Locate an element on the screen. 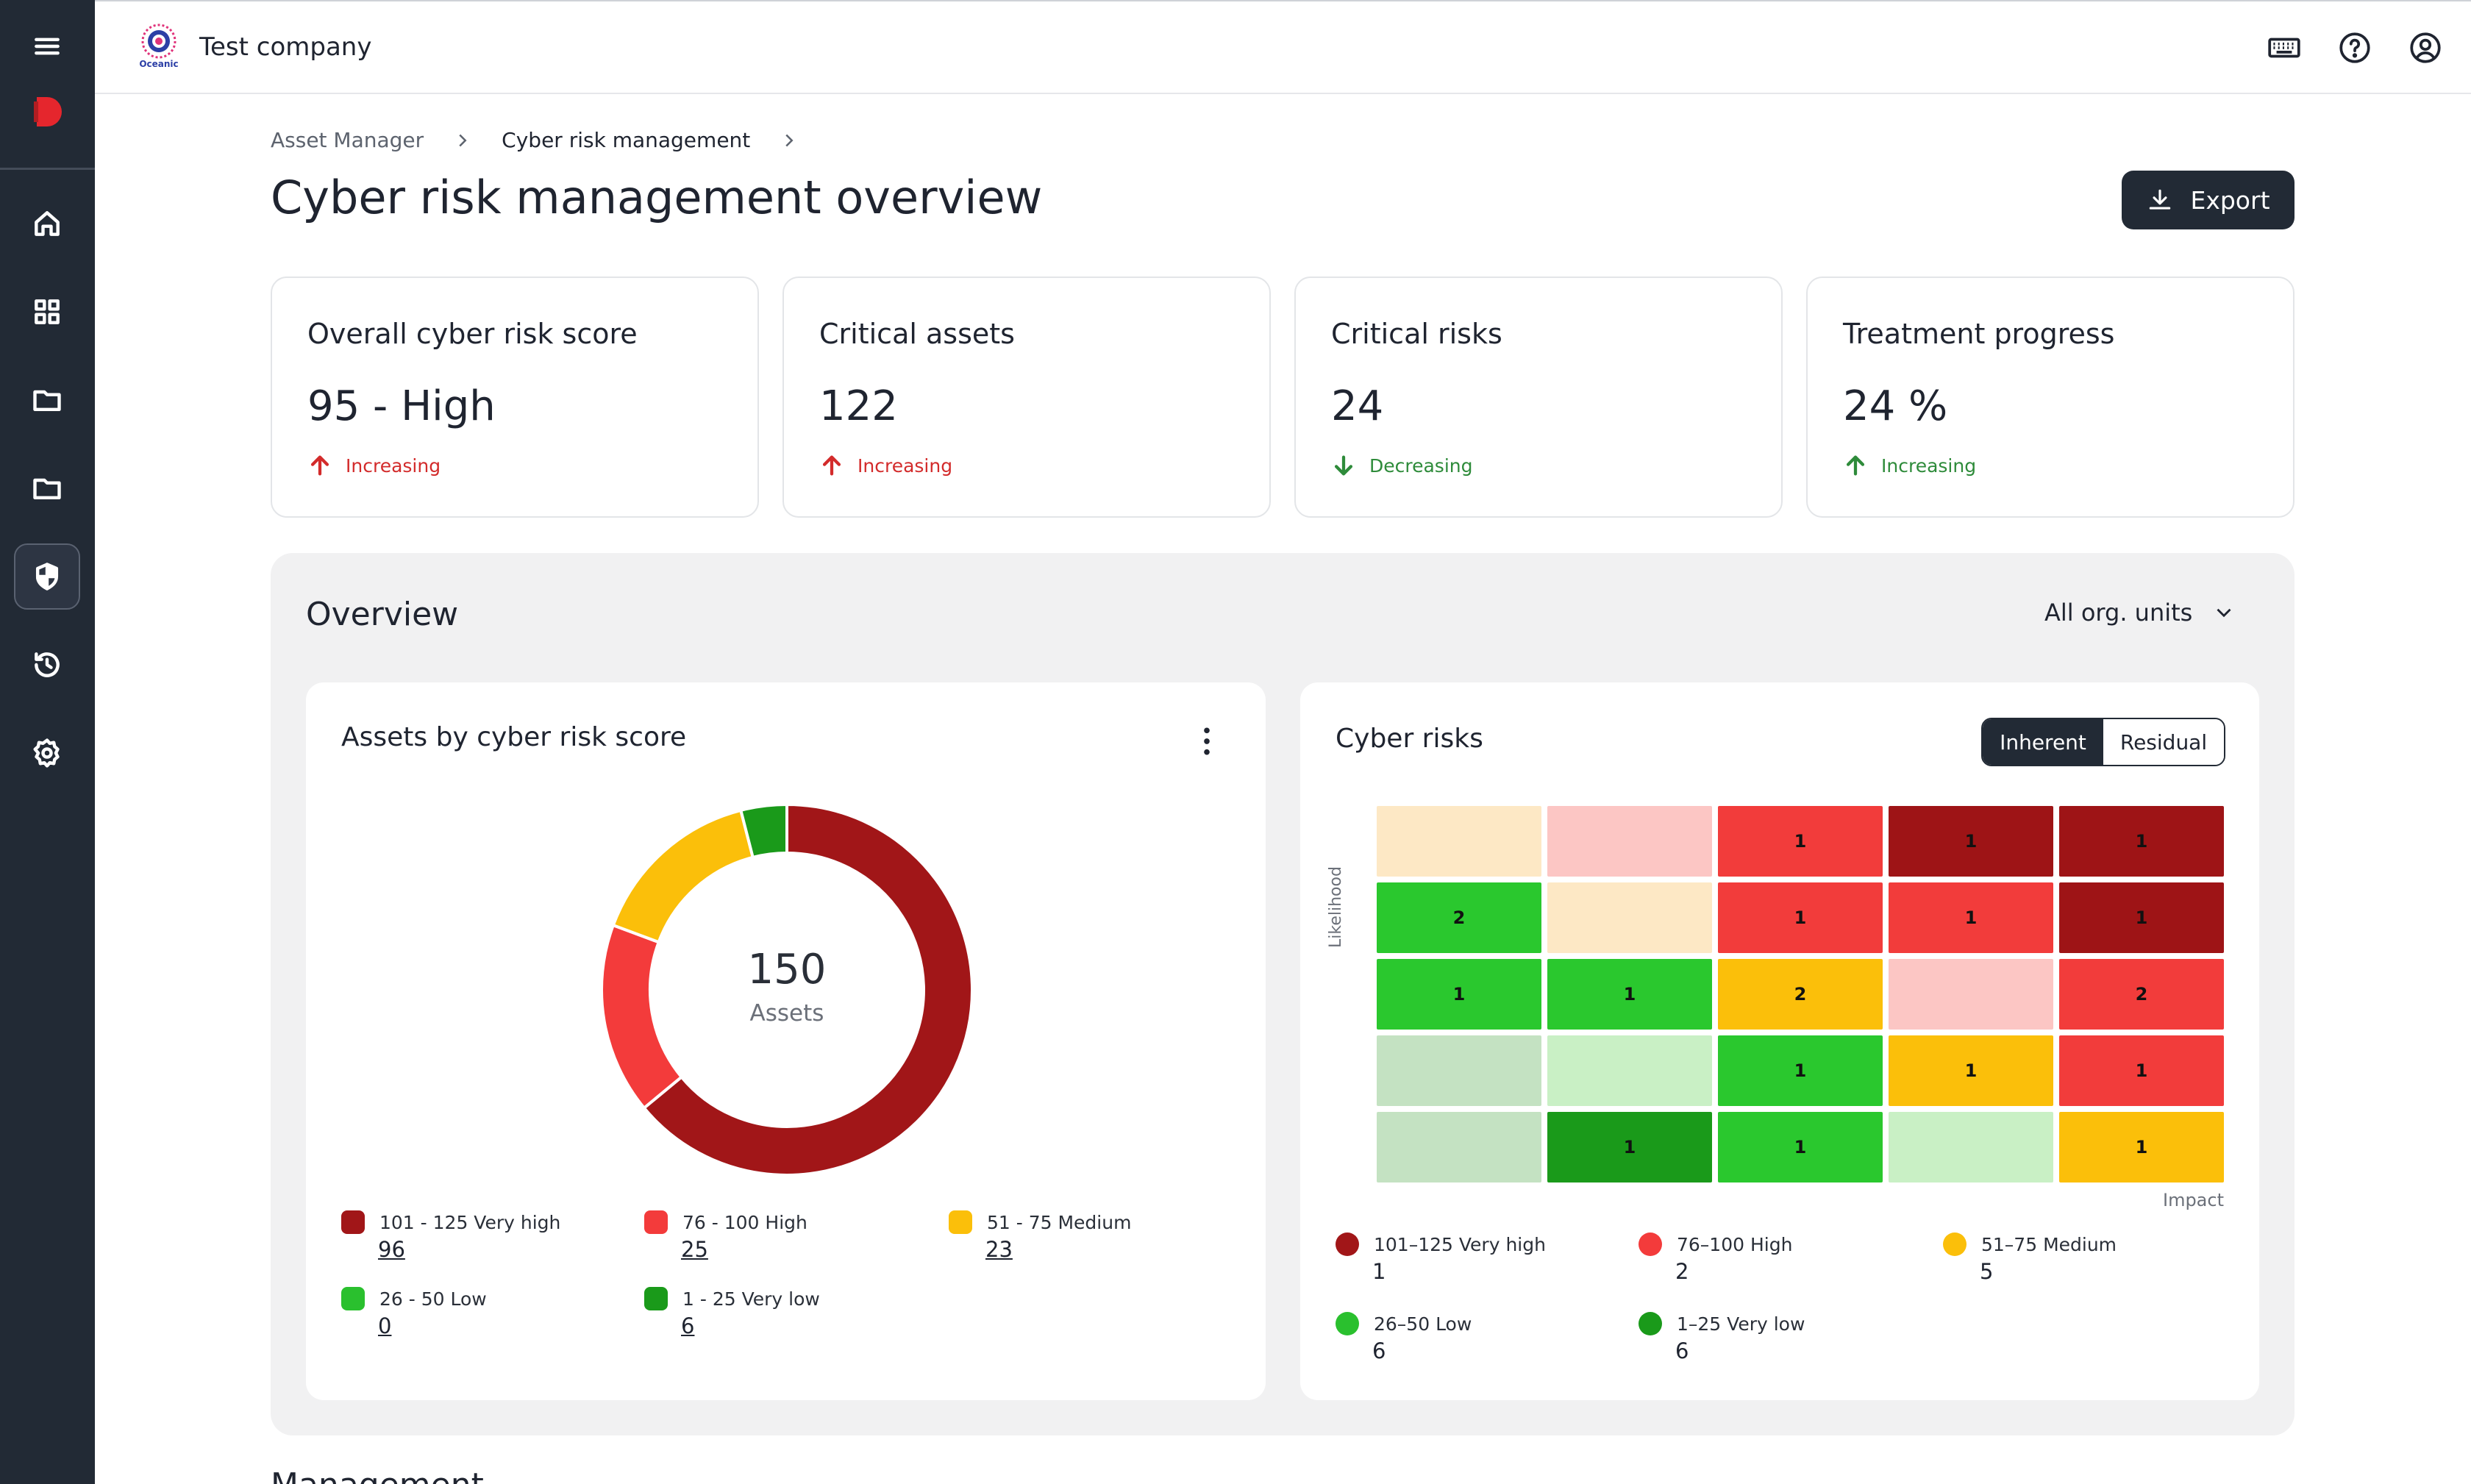  company-logo: Oceanic is located at coordinates (159, 45).